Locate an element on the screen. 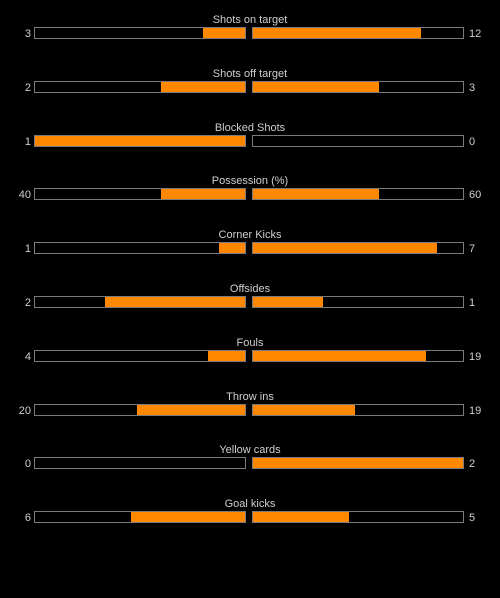  away-value: 0 is located at coordinates (472, 141).